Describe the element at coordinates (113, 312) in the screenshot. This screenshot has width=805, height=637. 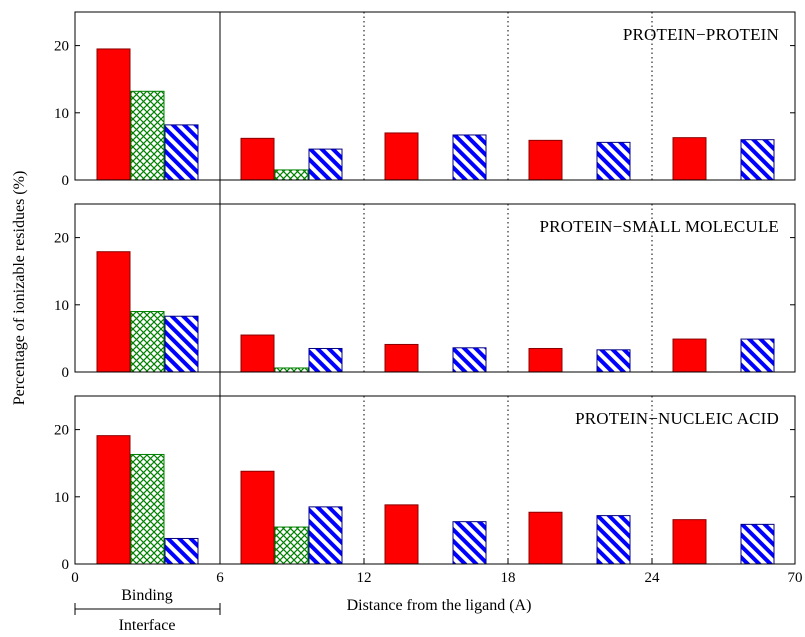
I see `bar-red-panel2-bin1` at that location.